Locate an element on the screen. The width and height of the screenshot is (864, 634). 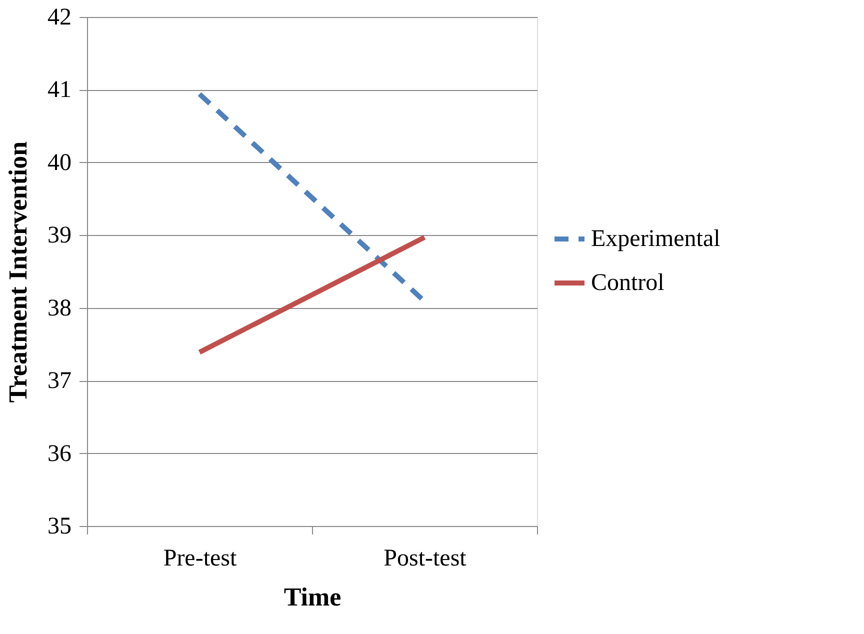
y-tick-label: 35 is located at coordinates (60, 527).